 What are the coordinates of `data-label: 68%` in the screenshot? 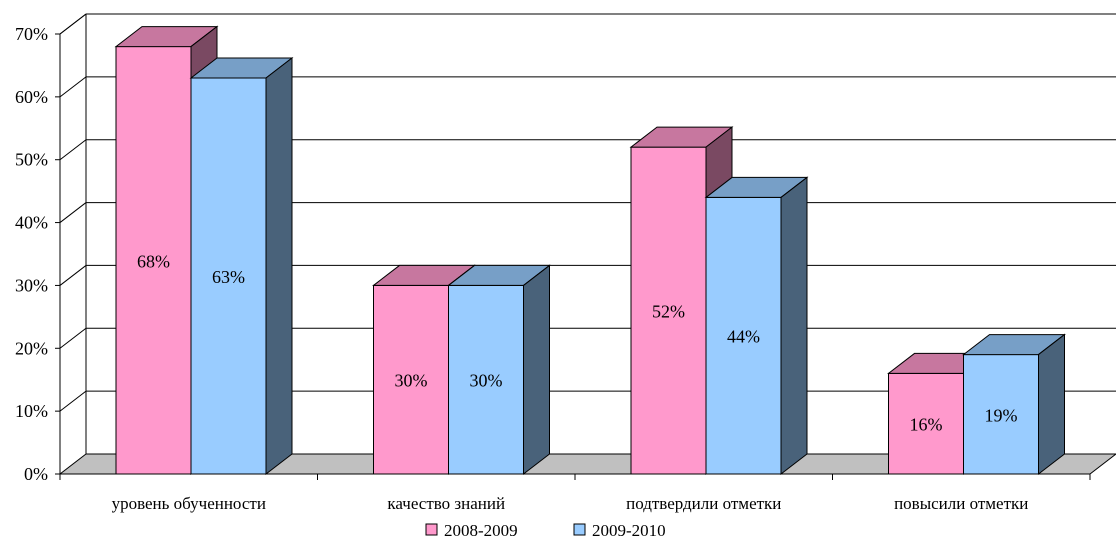 It's located at (153, 261).